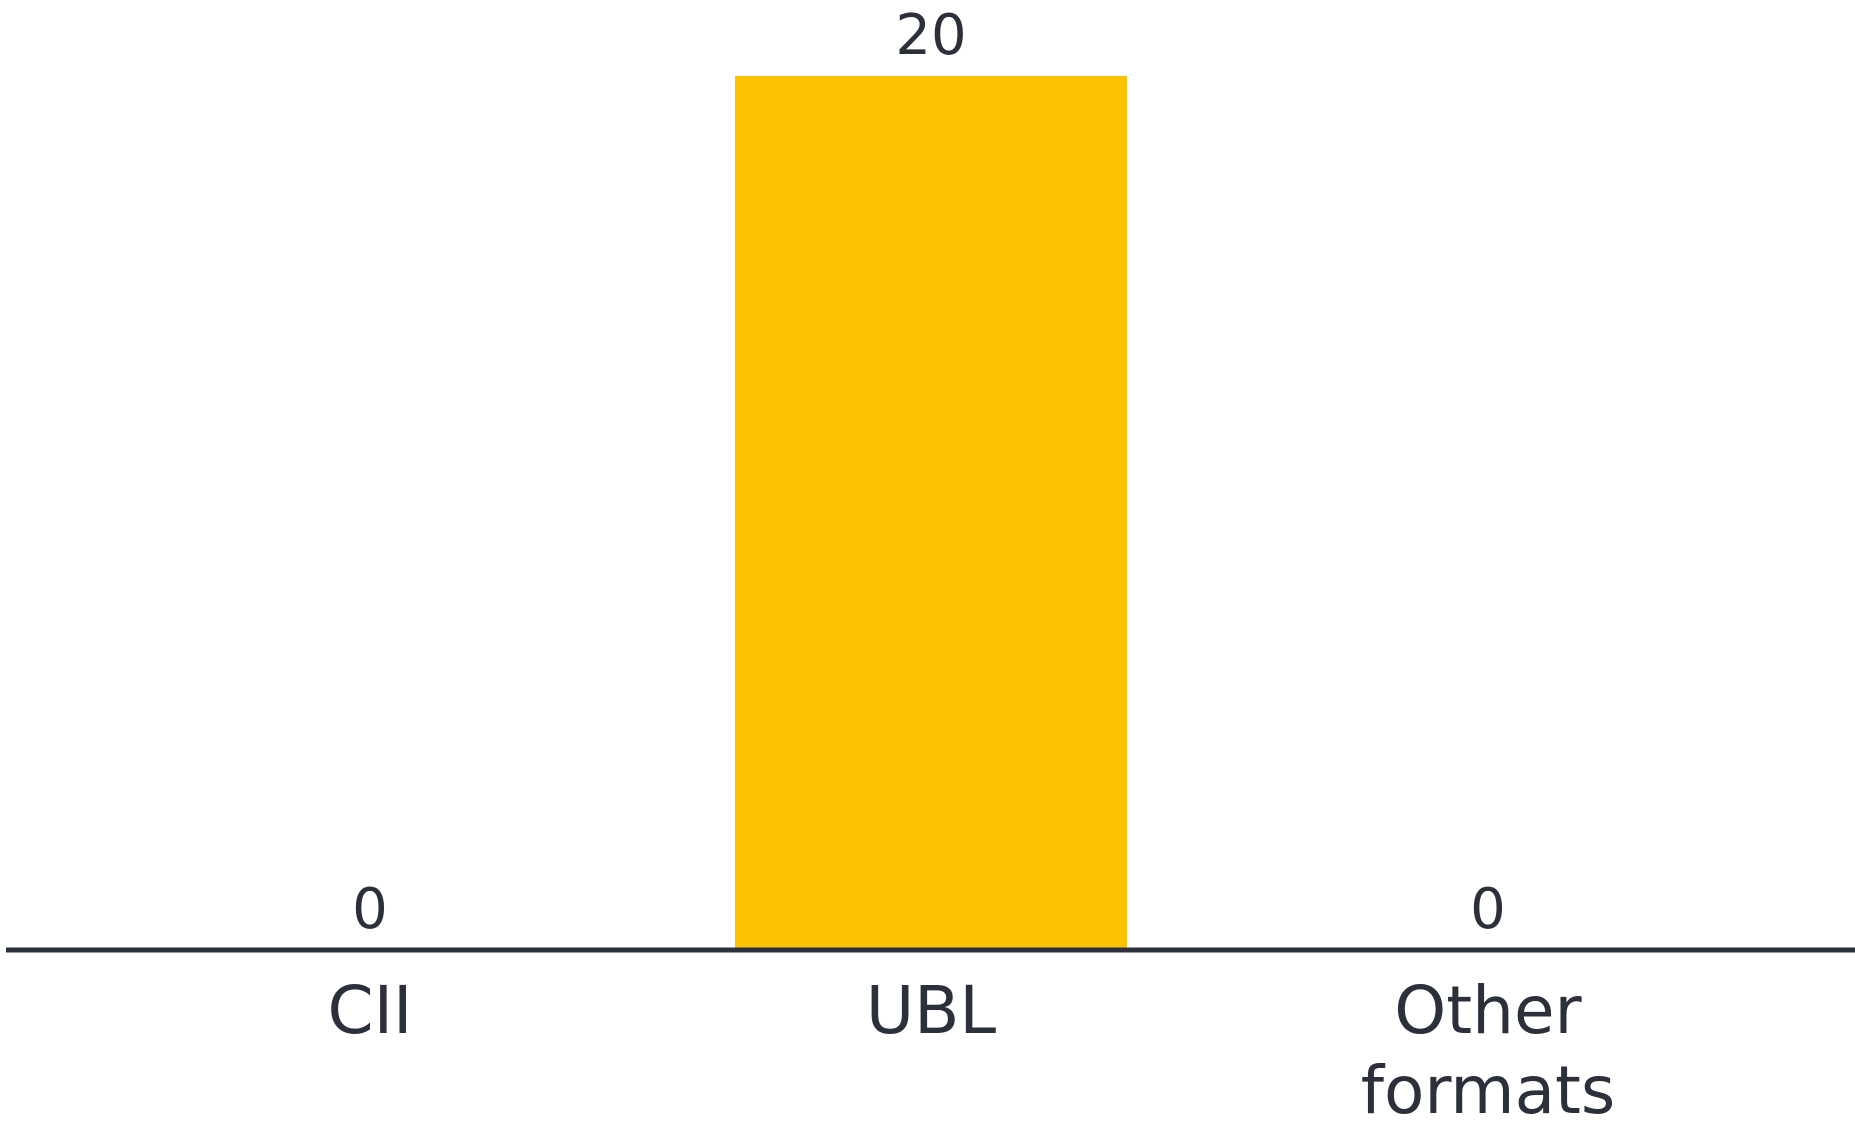 The image size is (1855, 1127). I want to click on category-label-line: UBL, so click(931, 1010).